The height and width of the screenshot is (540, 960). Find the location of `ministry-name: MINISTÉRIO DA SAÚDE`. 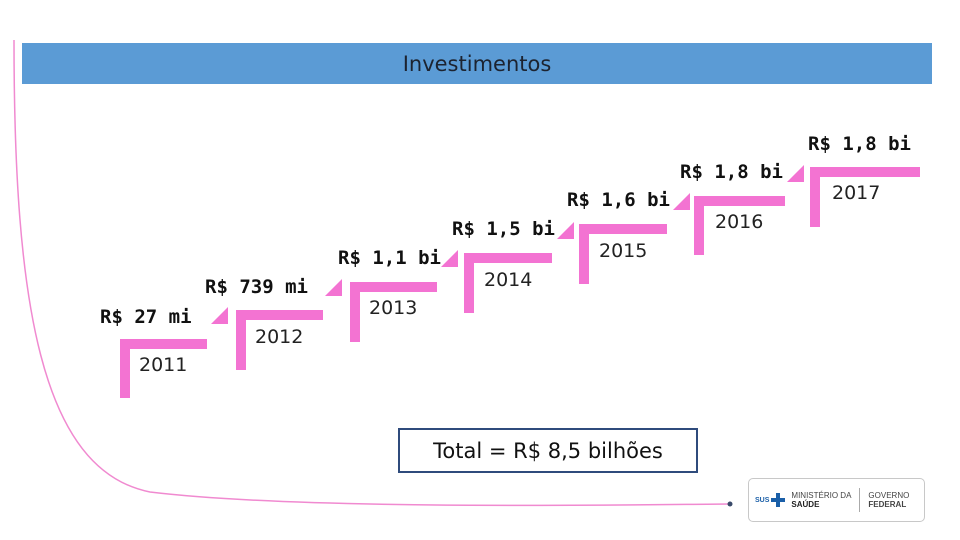

ministry-name: MINISTÉRIO DA SAÚDE is located at coordinates (821, 500).